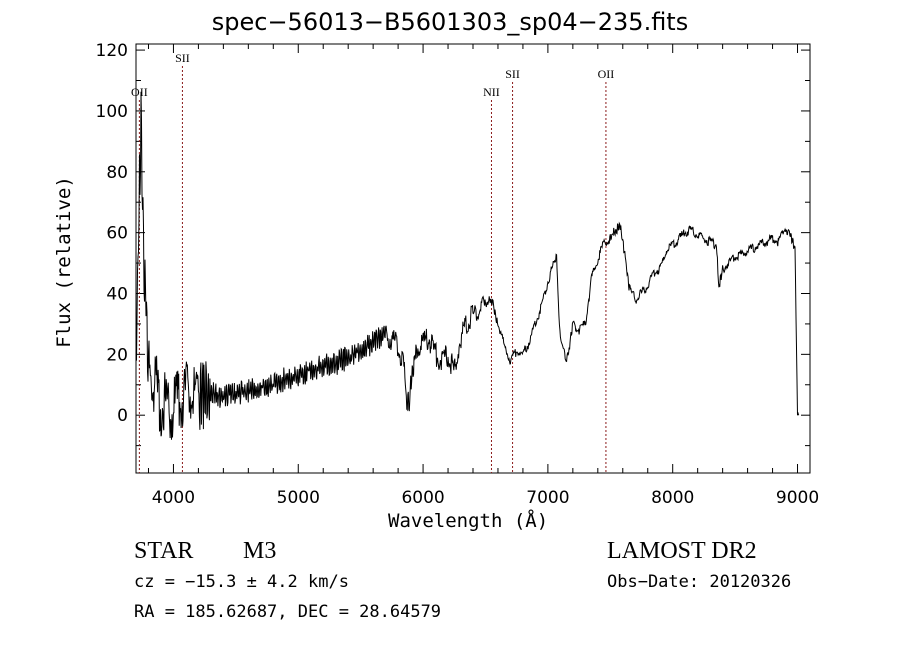 This screenshot has height=649, width=900. Describe the element at coordinates (672, 498) in the screenshot. I see `x-tick-label: 8000` at that location.